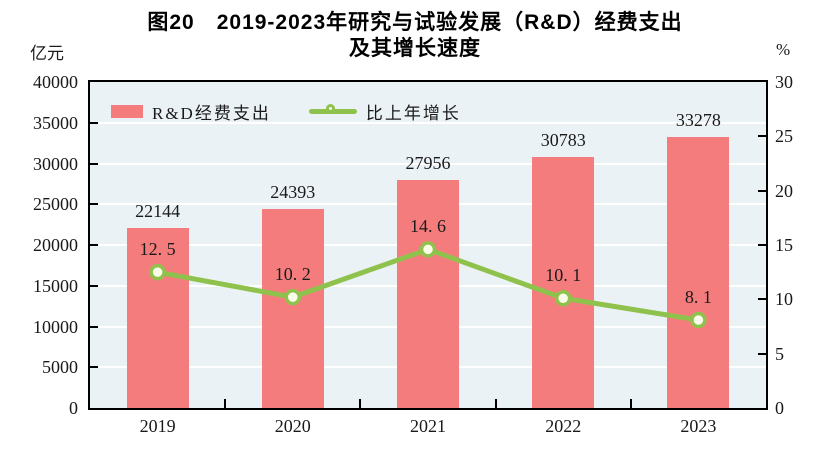 The width and height of the screenshot is (830, 465). Describe the element at coordinates (784, 245) in the screenshot. I see `y-axis-label-right: 15` at that location.